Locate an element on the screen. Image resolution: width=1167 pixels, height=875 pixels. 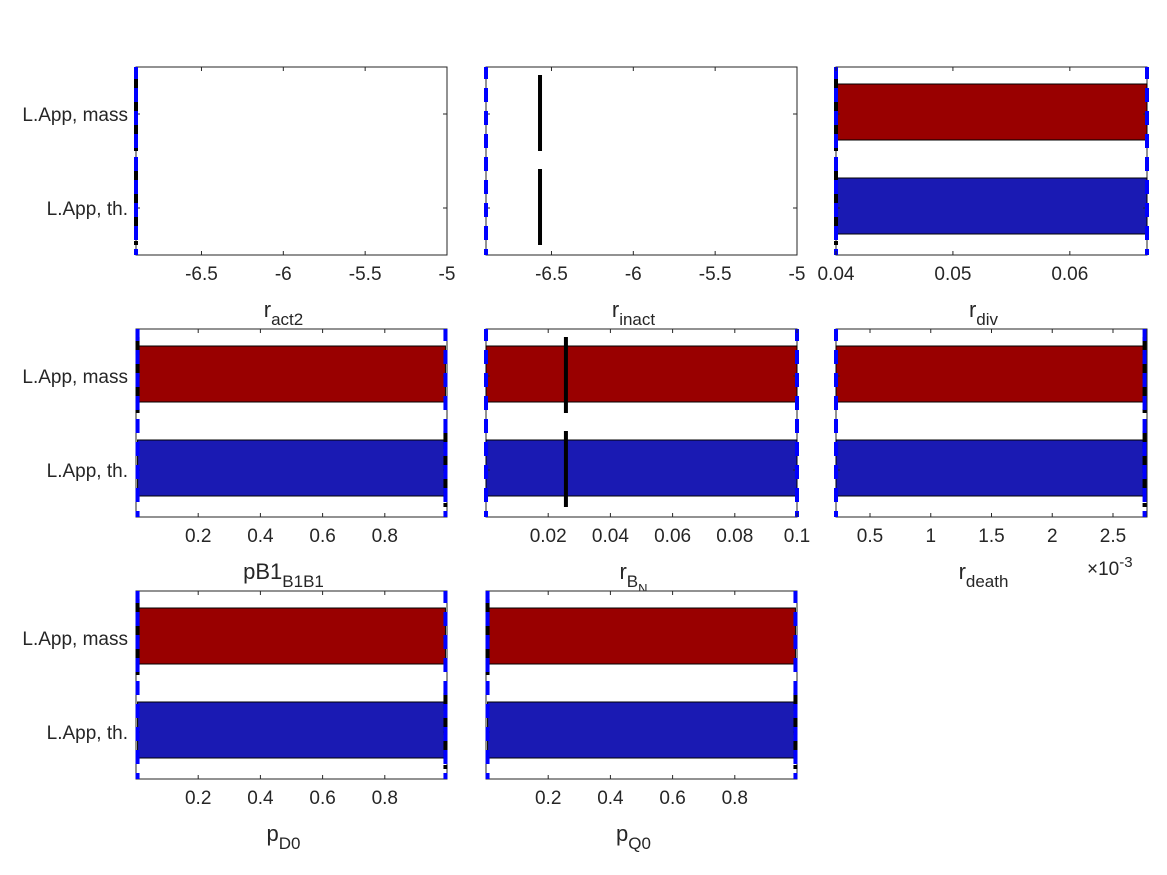
x-tick-label: 2 is located at coordinates (1052, 536).